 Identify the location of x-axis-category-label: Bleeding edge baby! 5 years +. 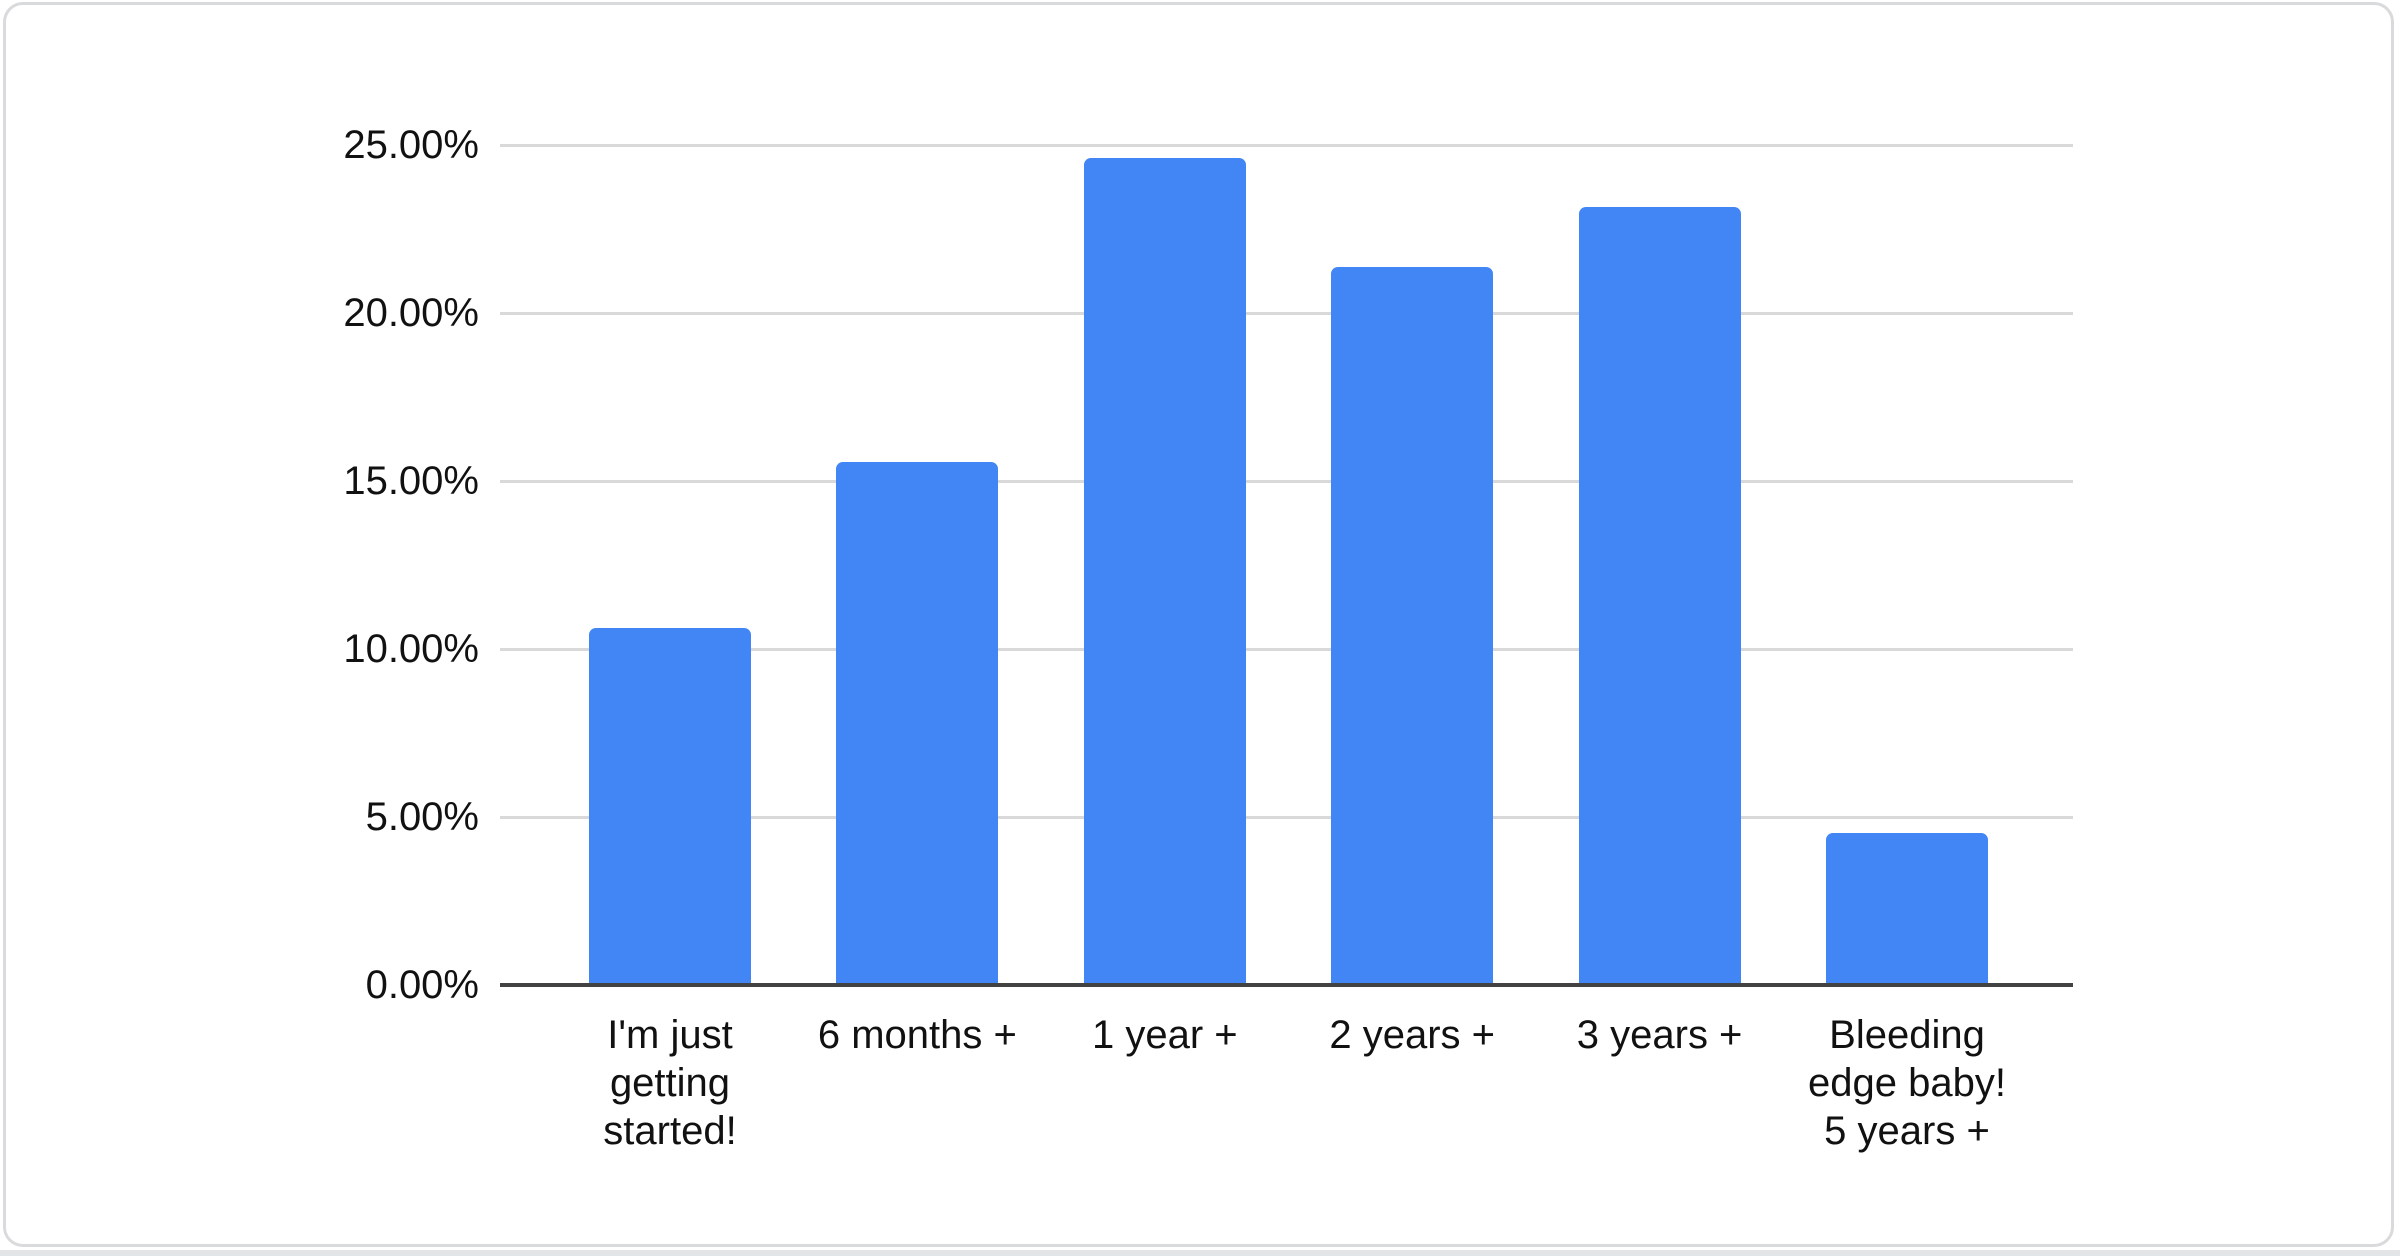
(1907, 1083).